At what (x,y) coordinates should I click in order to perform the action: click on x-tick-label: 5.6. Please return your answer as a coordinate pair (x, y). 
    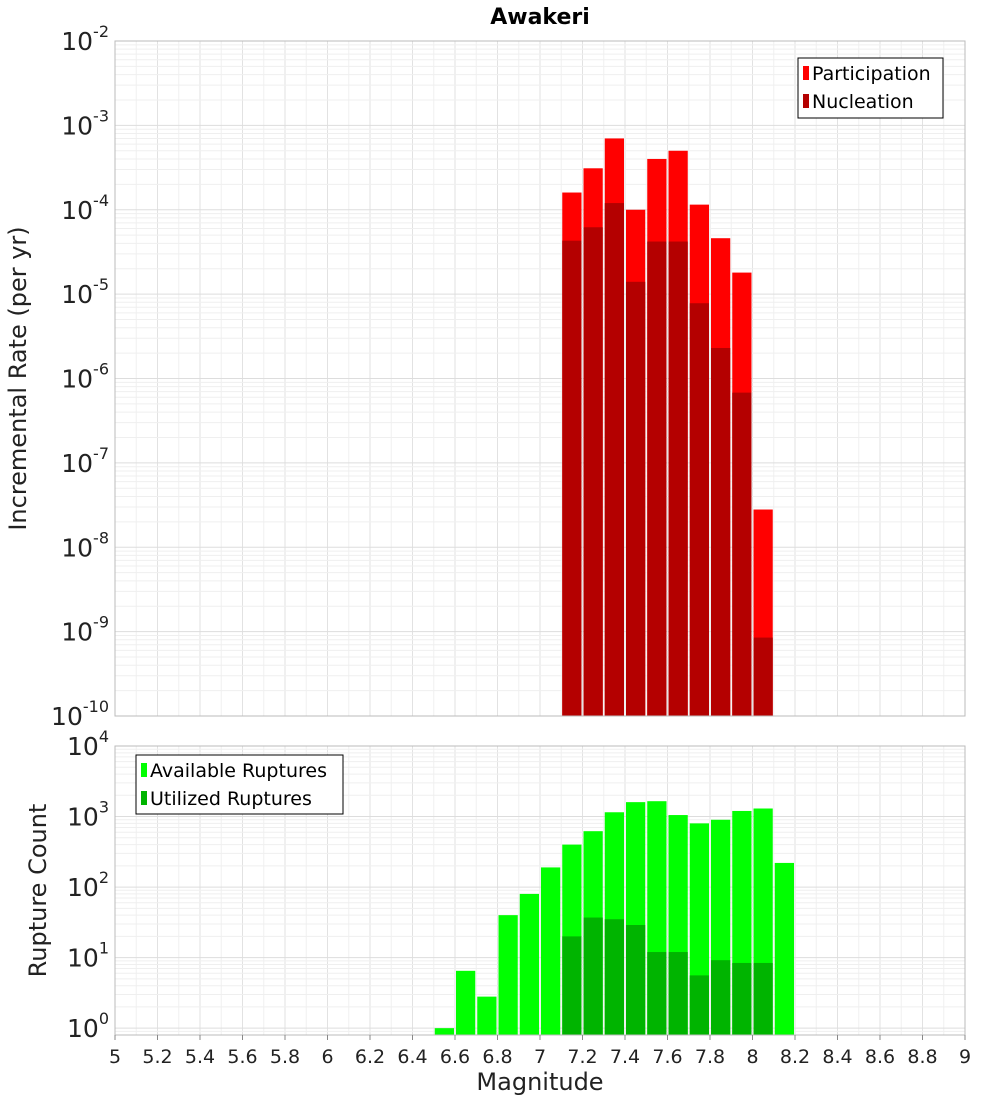
    Looking at the image, I should click on (242, 1057).